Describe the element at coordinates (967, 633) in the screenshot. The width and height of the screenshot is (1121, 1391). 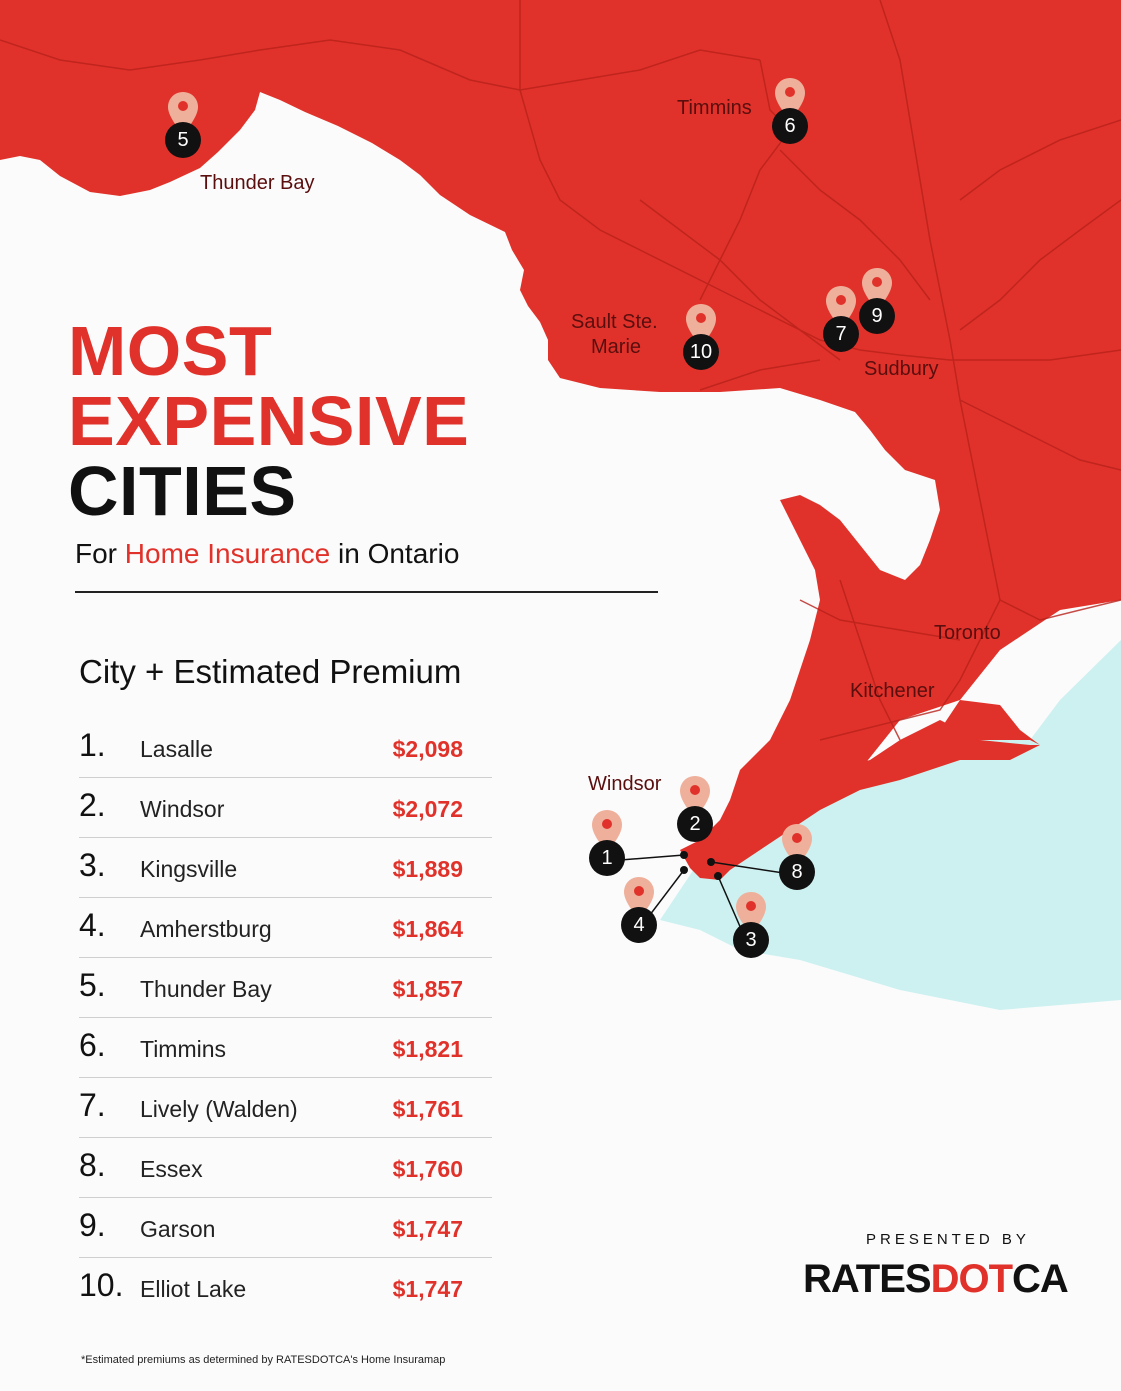
I see `label-toronto: Toronto` at that location.